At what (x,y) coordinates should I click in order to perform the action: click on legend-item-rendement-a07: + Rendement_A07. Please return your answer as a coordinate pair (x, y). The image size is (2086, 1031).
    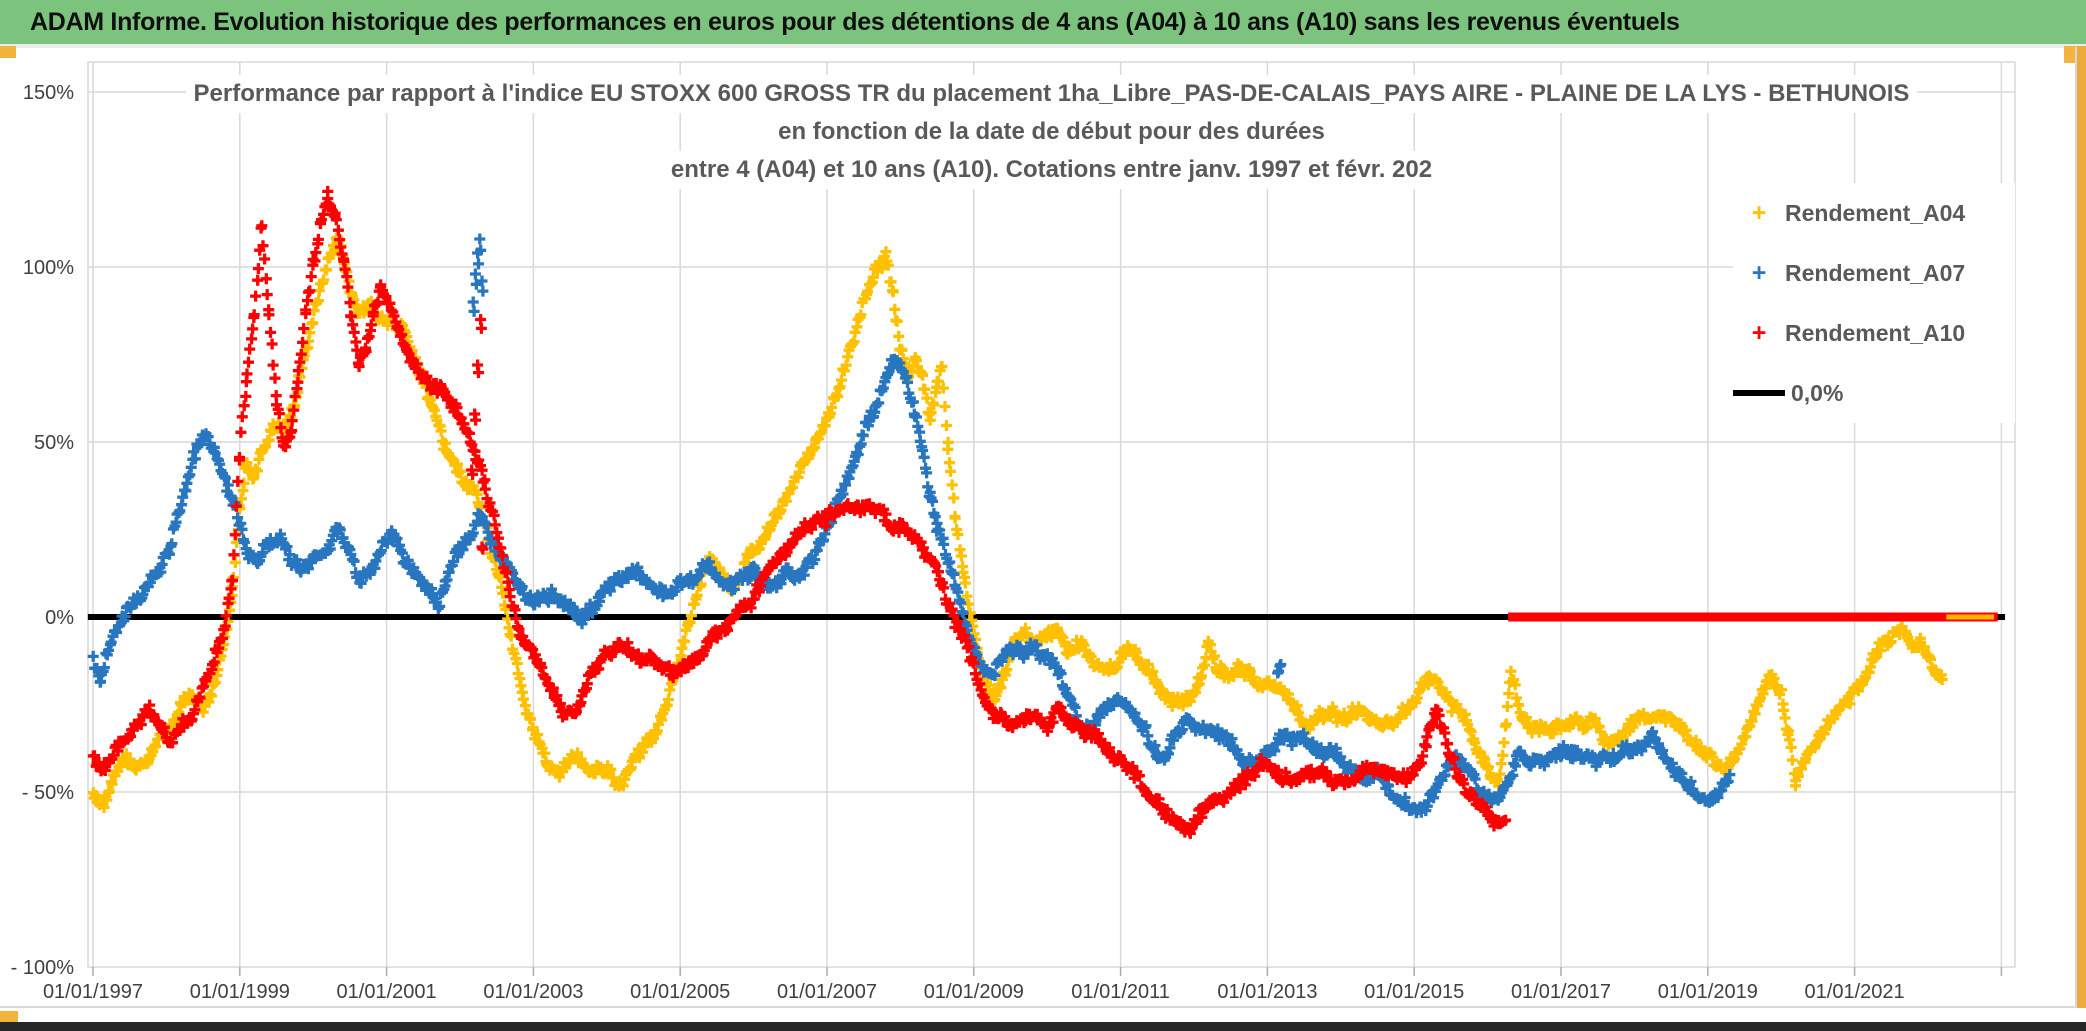
    Looking at the image, I should click on (1874, 273).